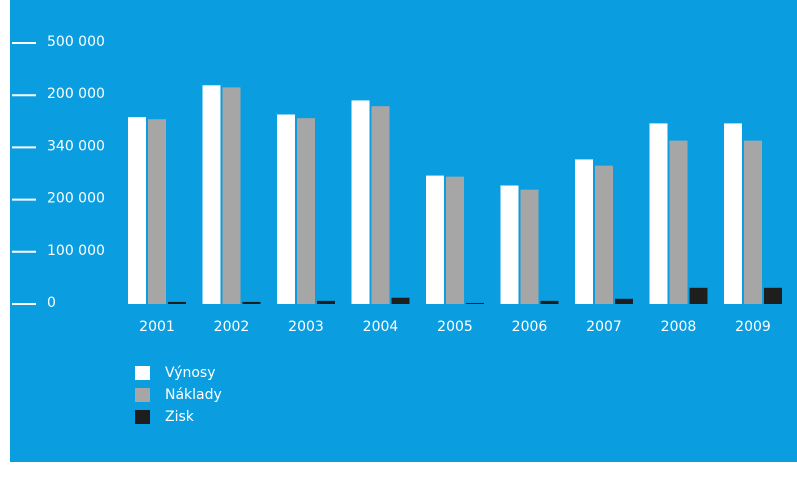  Describe the element at coordinates (180, 417) in the screenshot. I see `legend-label: Zisk` at that location.